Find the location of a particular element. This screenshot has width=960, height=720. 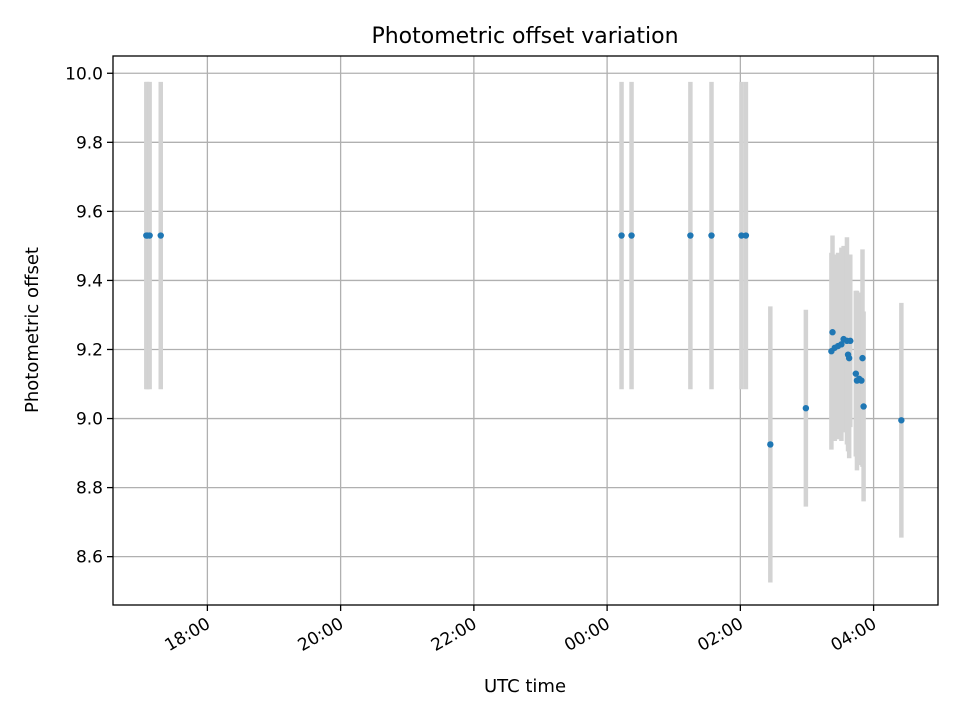

chart-title: Photometric offset variation is located at coordinates (524, 36).